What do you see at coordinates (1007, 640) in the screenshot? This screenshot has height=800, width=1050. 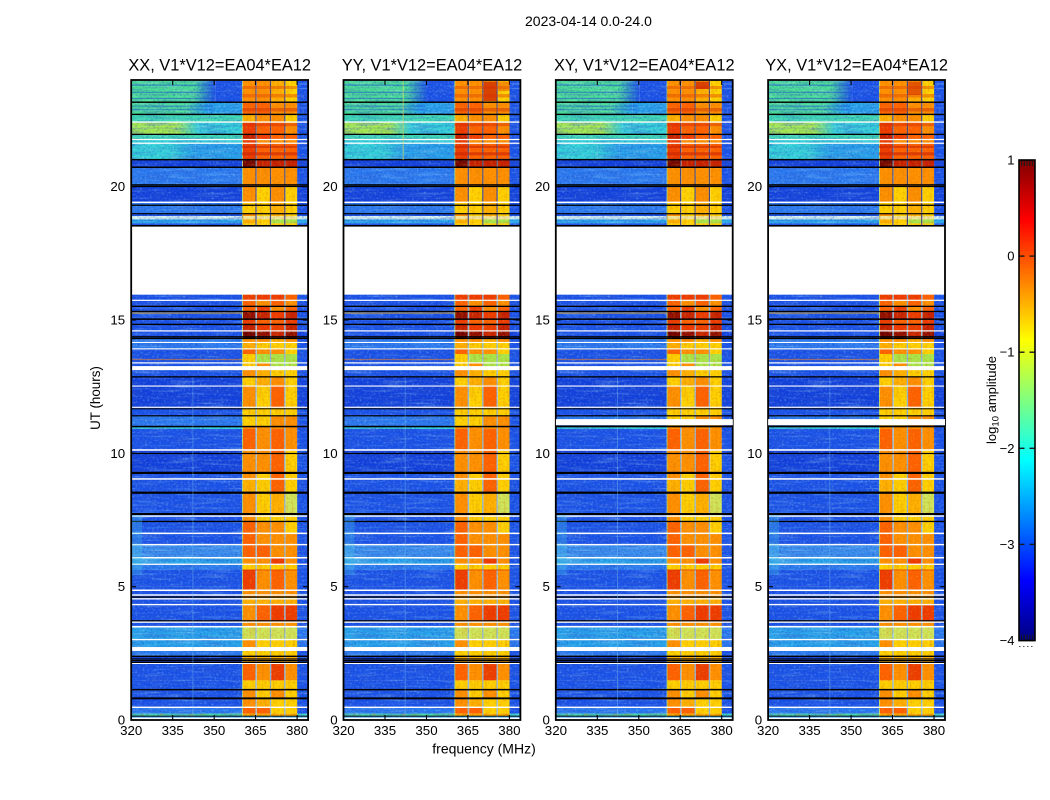 I see `svg-text: −4` at bounding box center [1007, 640].